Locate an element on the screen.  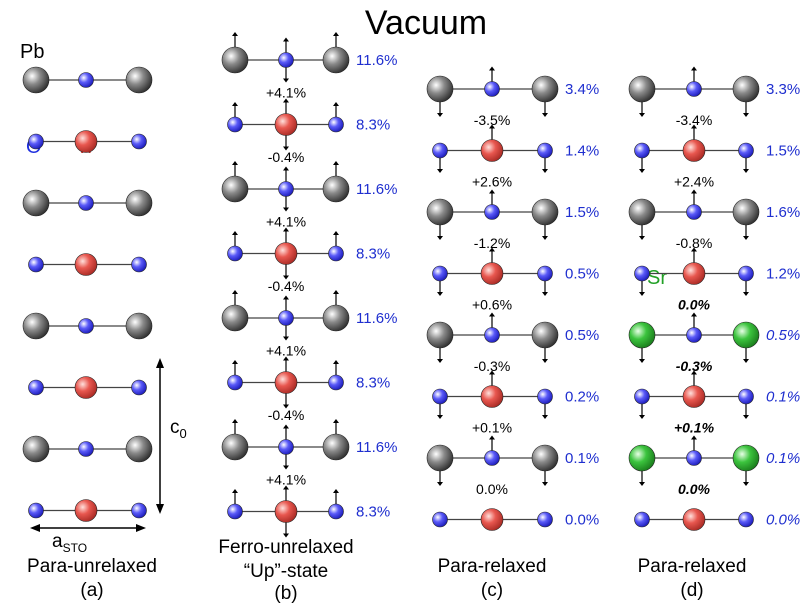
legend-sr: Sr is located at coordinates (657, 278).